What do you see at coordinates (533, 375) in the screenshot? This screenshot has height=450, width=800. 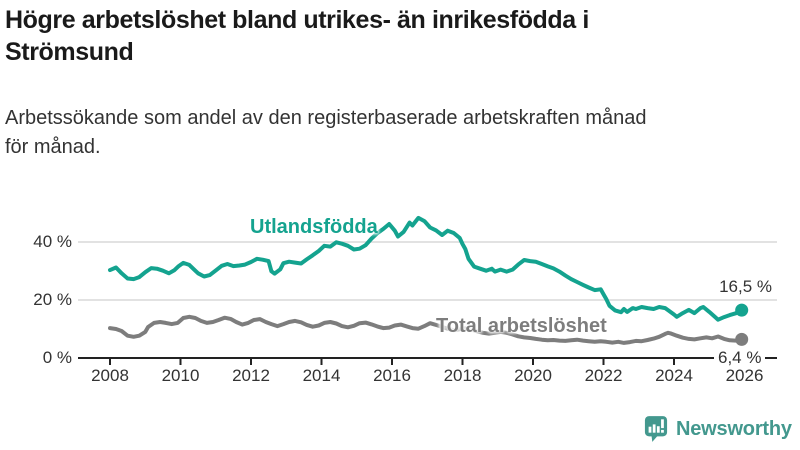 I see `x-axis-tick-label: 2020` at bounding box center [533, 375].